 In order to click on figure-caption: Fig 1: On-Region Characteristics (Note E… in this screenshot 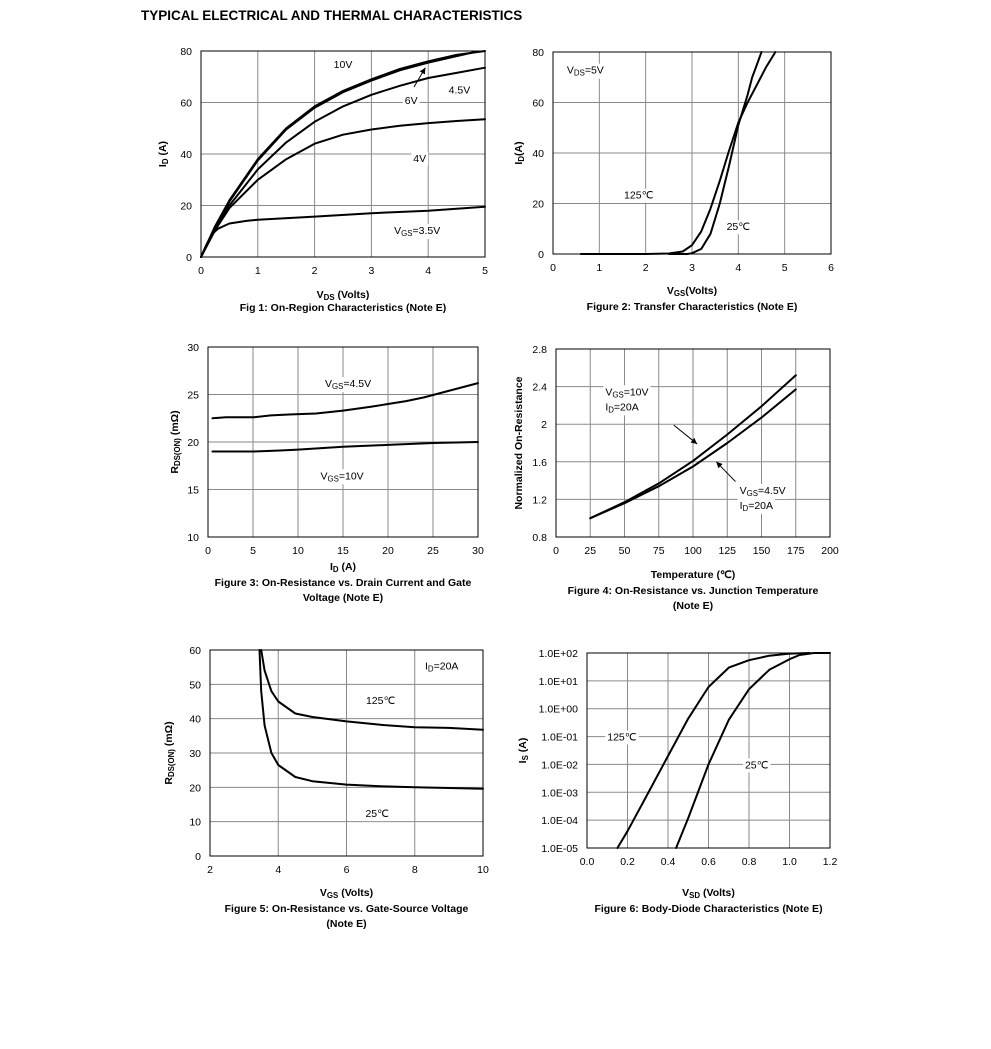, I will do `click(343, 308)`.